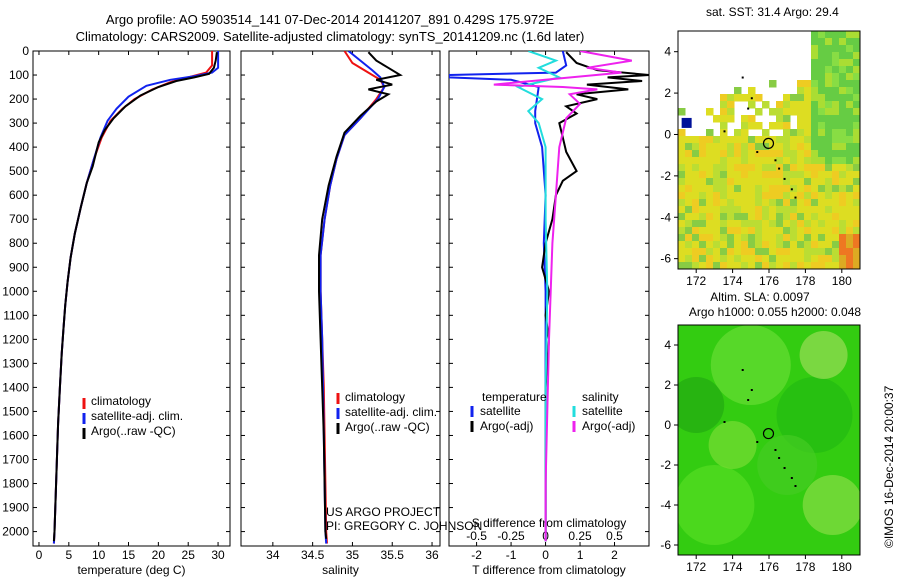 The height and width of the screenshot is (580, 900). Describe the element at coordinates (614, 555) in the screenshot. I see `x-tick-label: 2` at that location.